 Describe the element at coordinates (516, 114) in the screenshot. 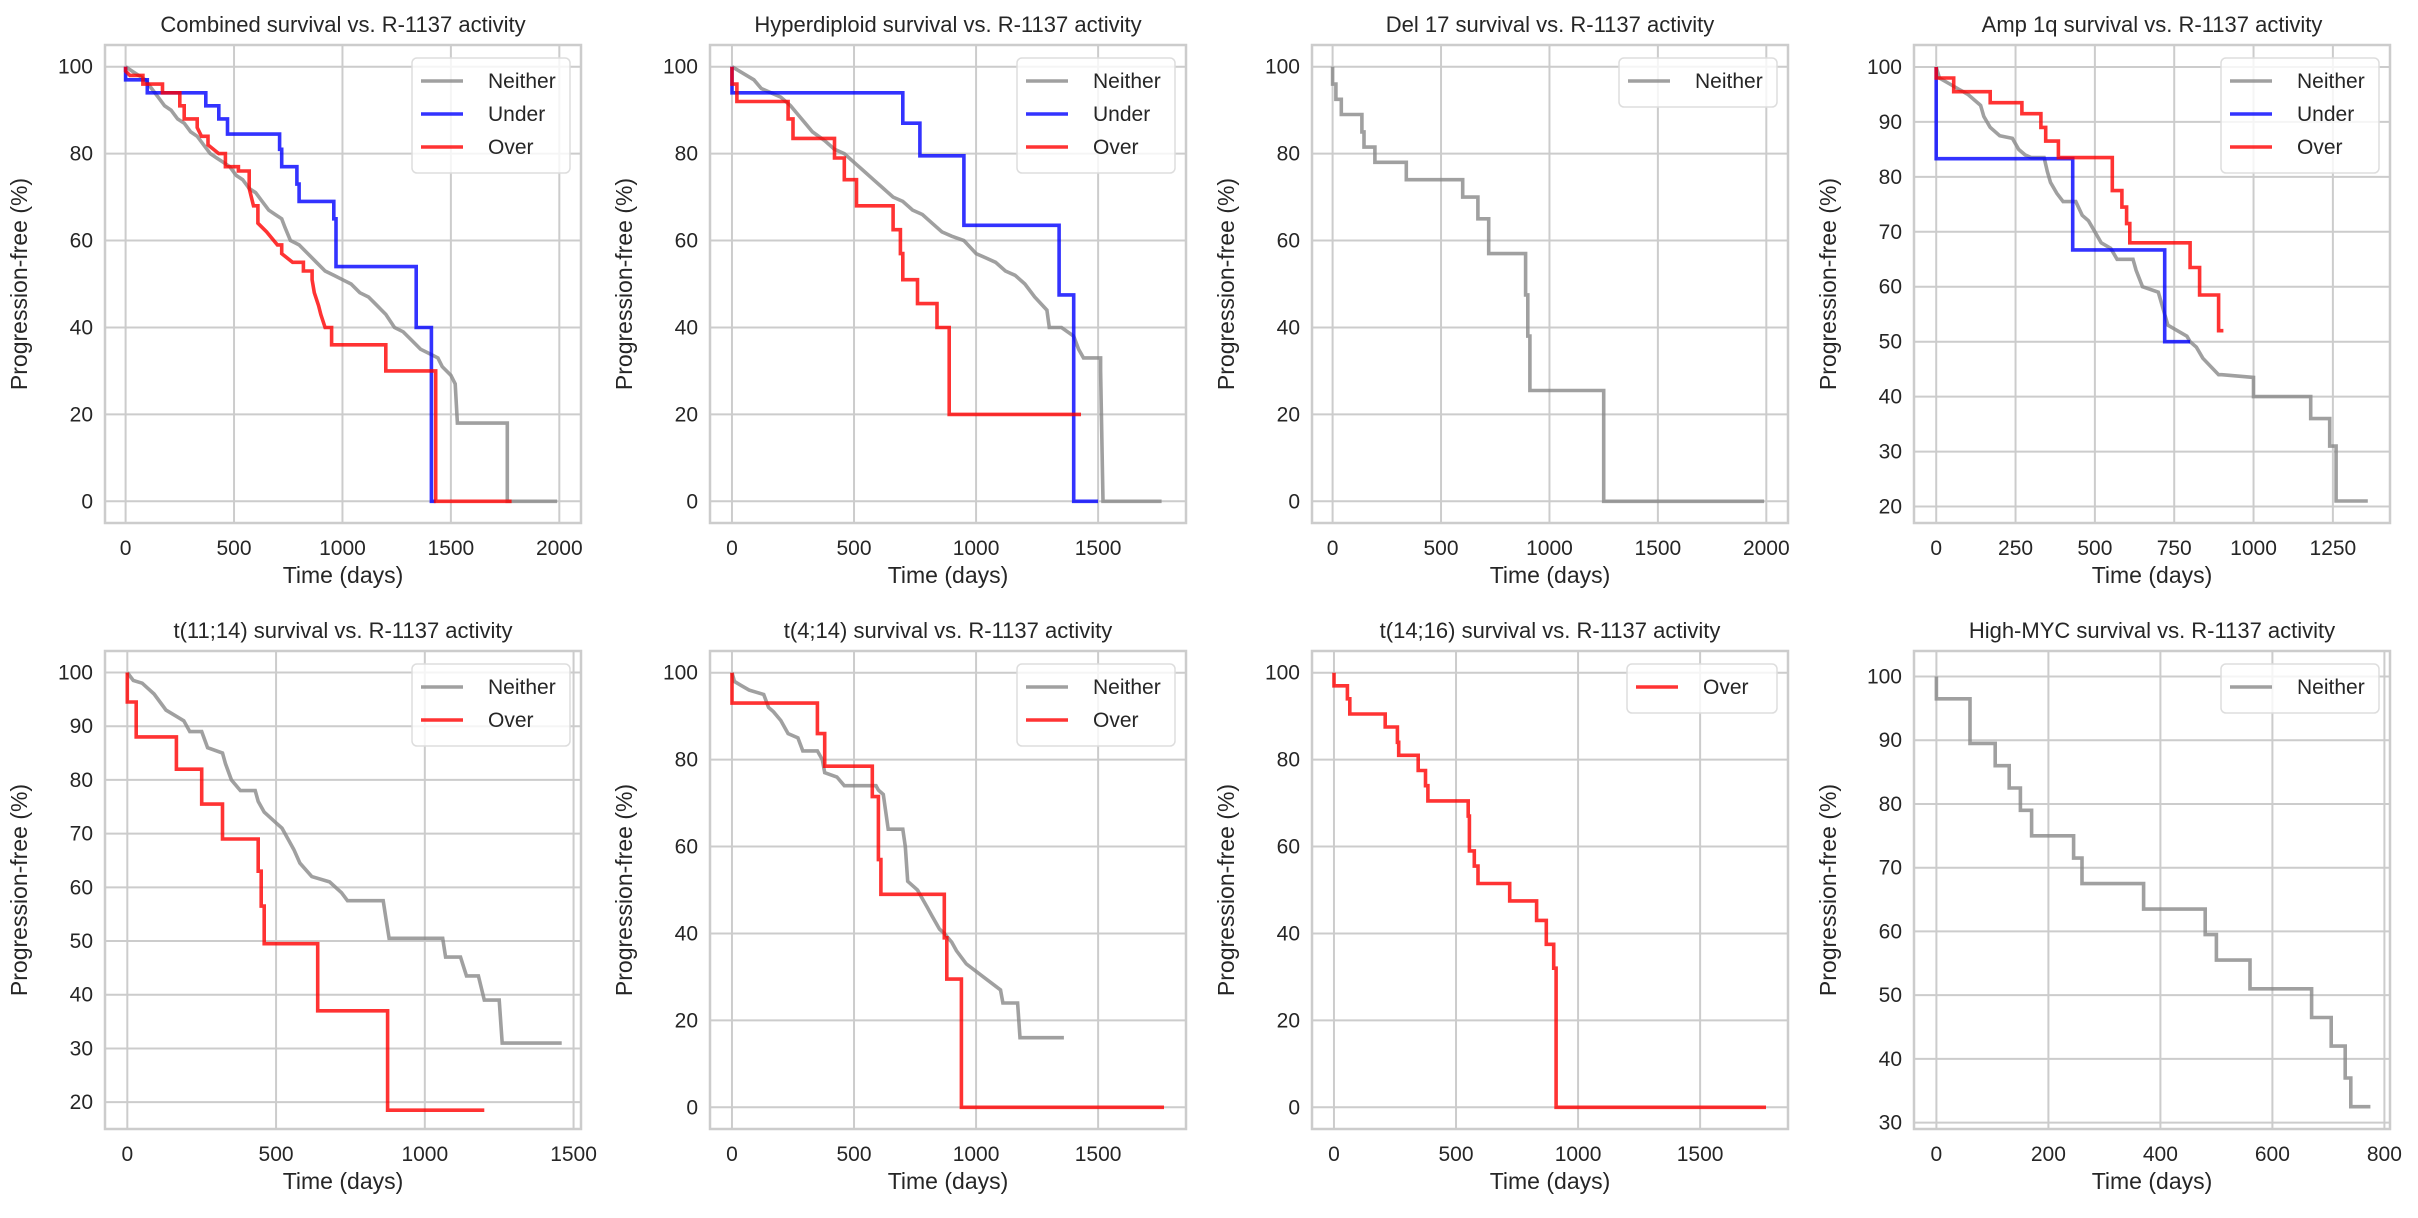

I see `legend-label: Under` at that location.